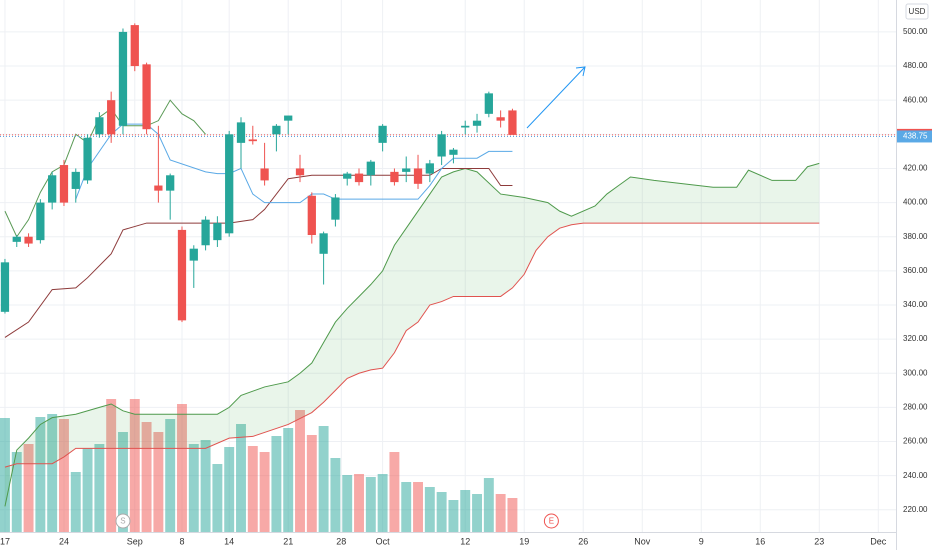 This screenshot has width=932, height=550. Describe the element at coordinates (551, 521) in the screenshot. I see `event-marker` at that location.